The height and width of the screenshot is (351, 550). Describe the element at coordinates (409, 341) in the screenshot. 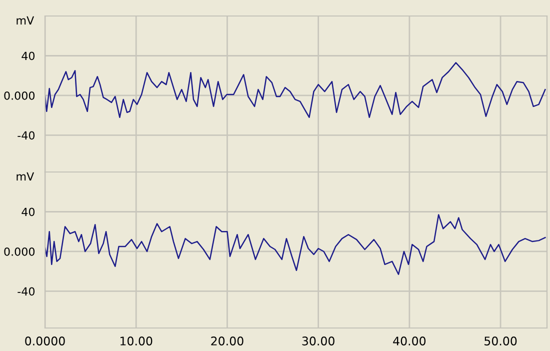

I see `x-tick-label: 40.00` at that location.